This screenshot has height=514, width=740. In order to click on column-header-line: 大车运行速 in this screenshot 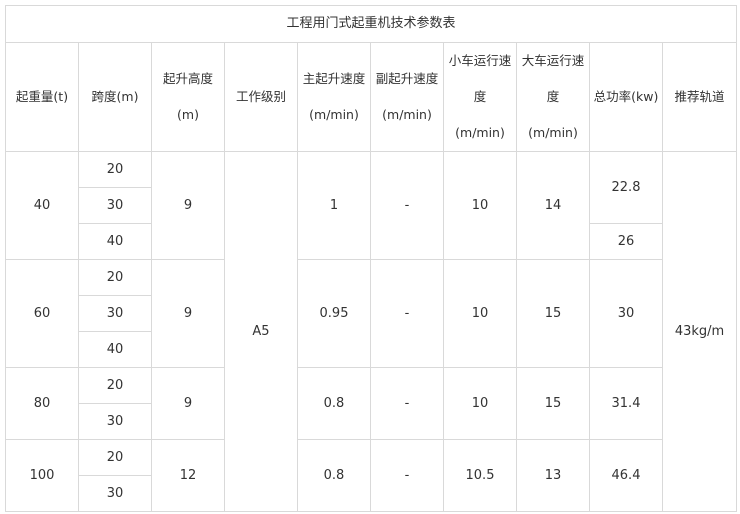, I will do `click(553, 60)`.